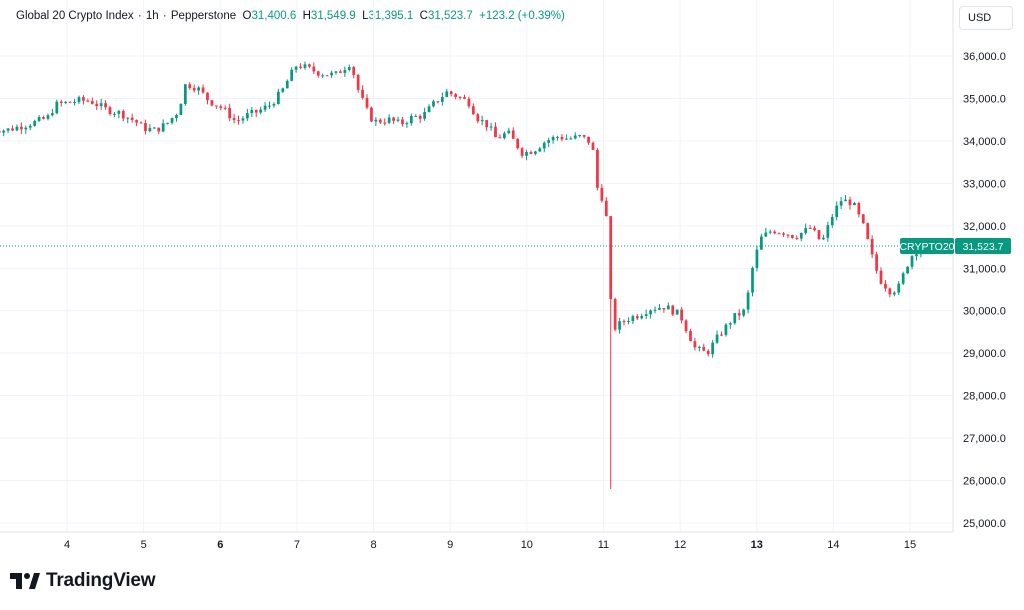  I want to click on time-tick-label: 8, so click(373, 545).